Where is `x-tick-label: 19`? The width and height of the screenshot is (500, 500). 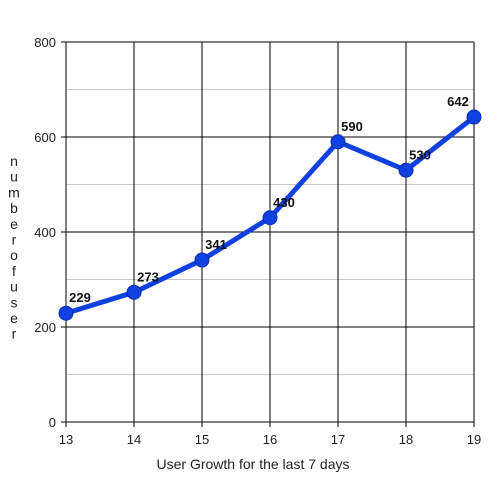 x-tick-label: 19 is located at coordinates (474, 439).